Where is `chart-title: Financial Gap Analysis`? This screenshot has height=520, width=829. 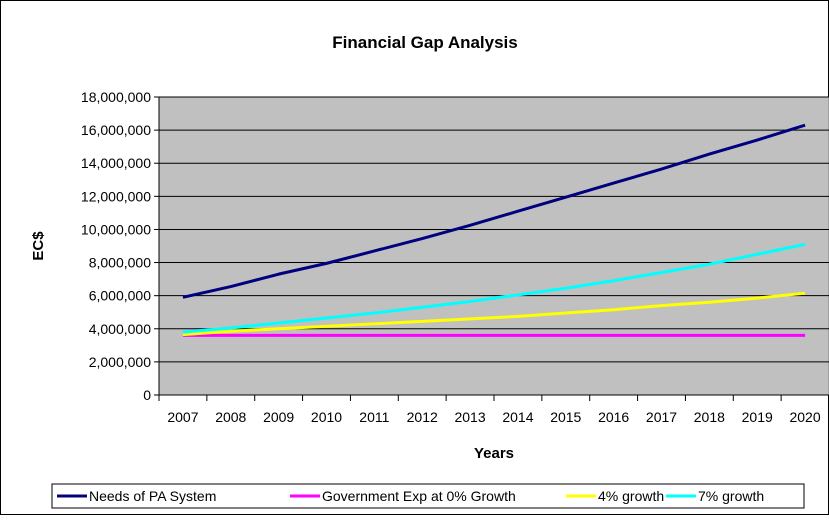
chart-title: Financial Gap Analysis is located at coordinates (425, 42).